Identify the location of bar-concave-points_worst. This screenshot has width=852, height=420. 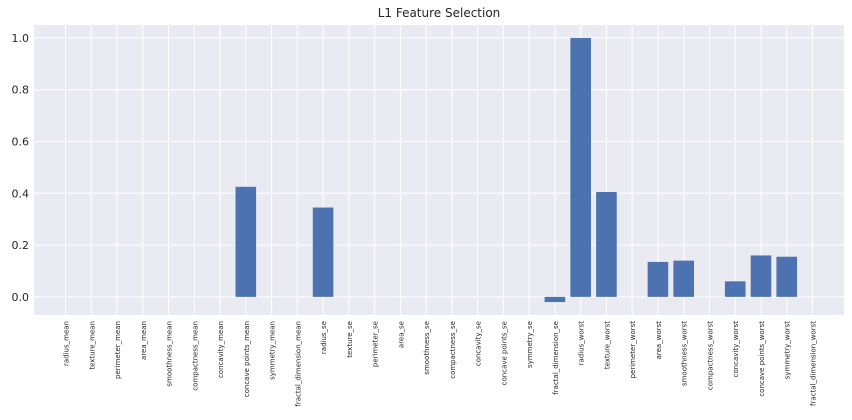
(761, 276).